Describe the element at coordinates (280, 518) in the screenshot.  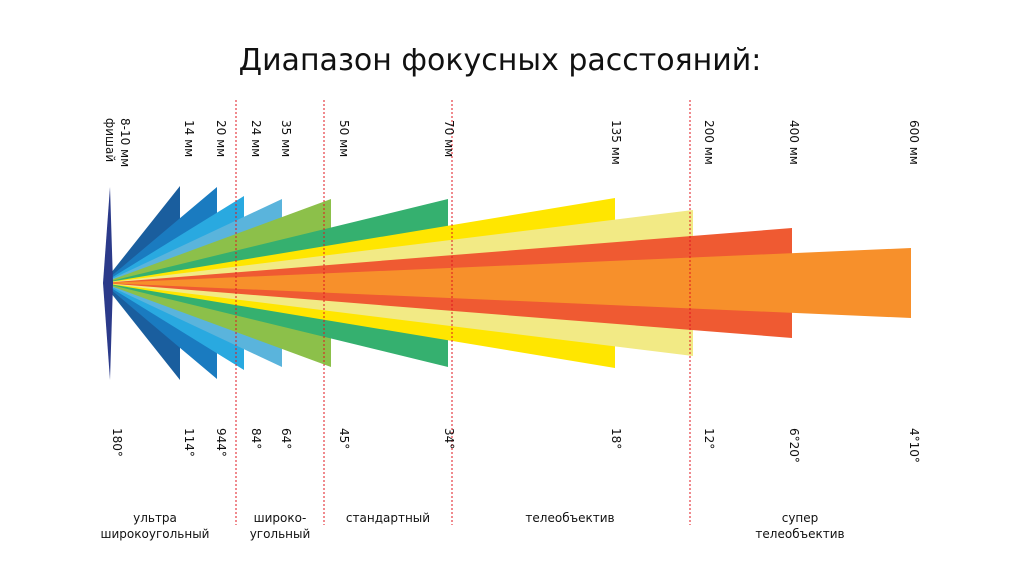
I see `category-label: широко-` at that location.